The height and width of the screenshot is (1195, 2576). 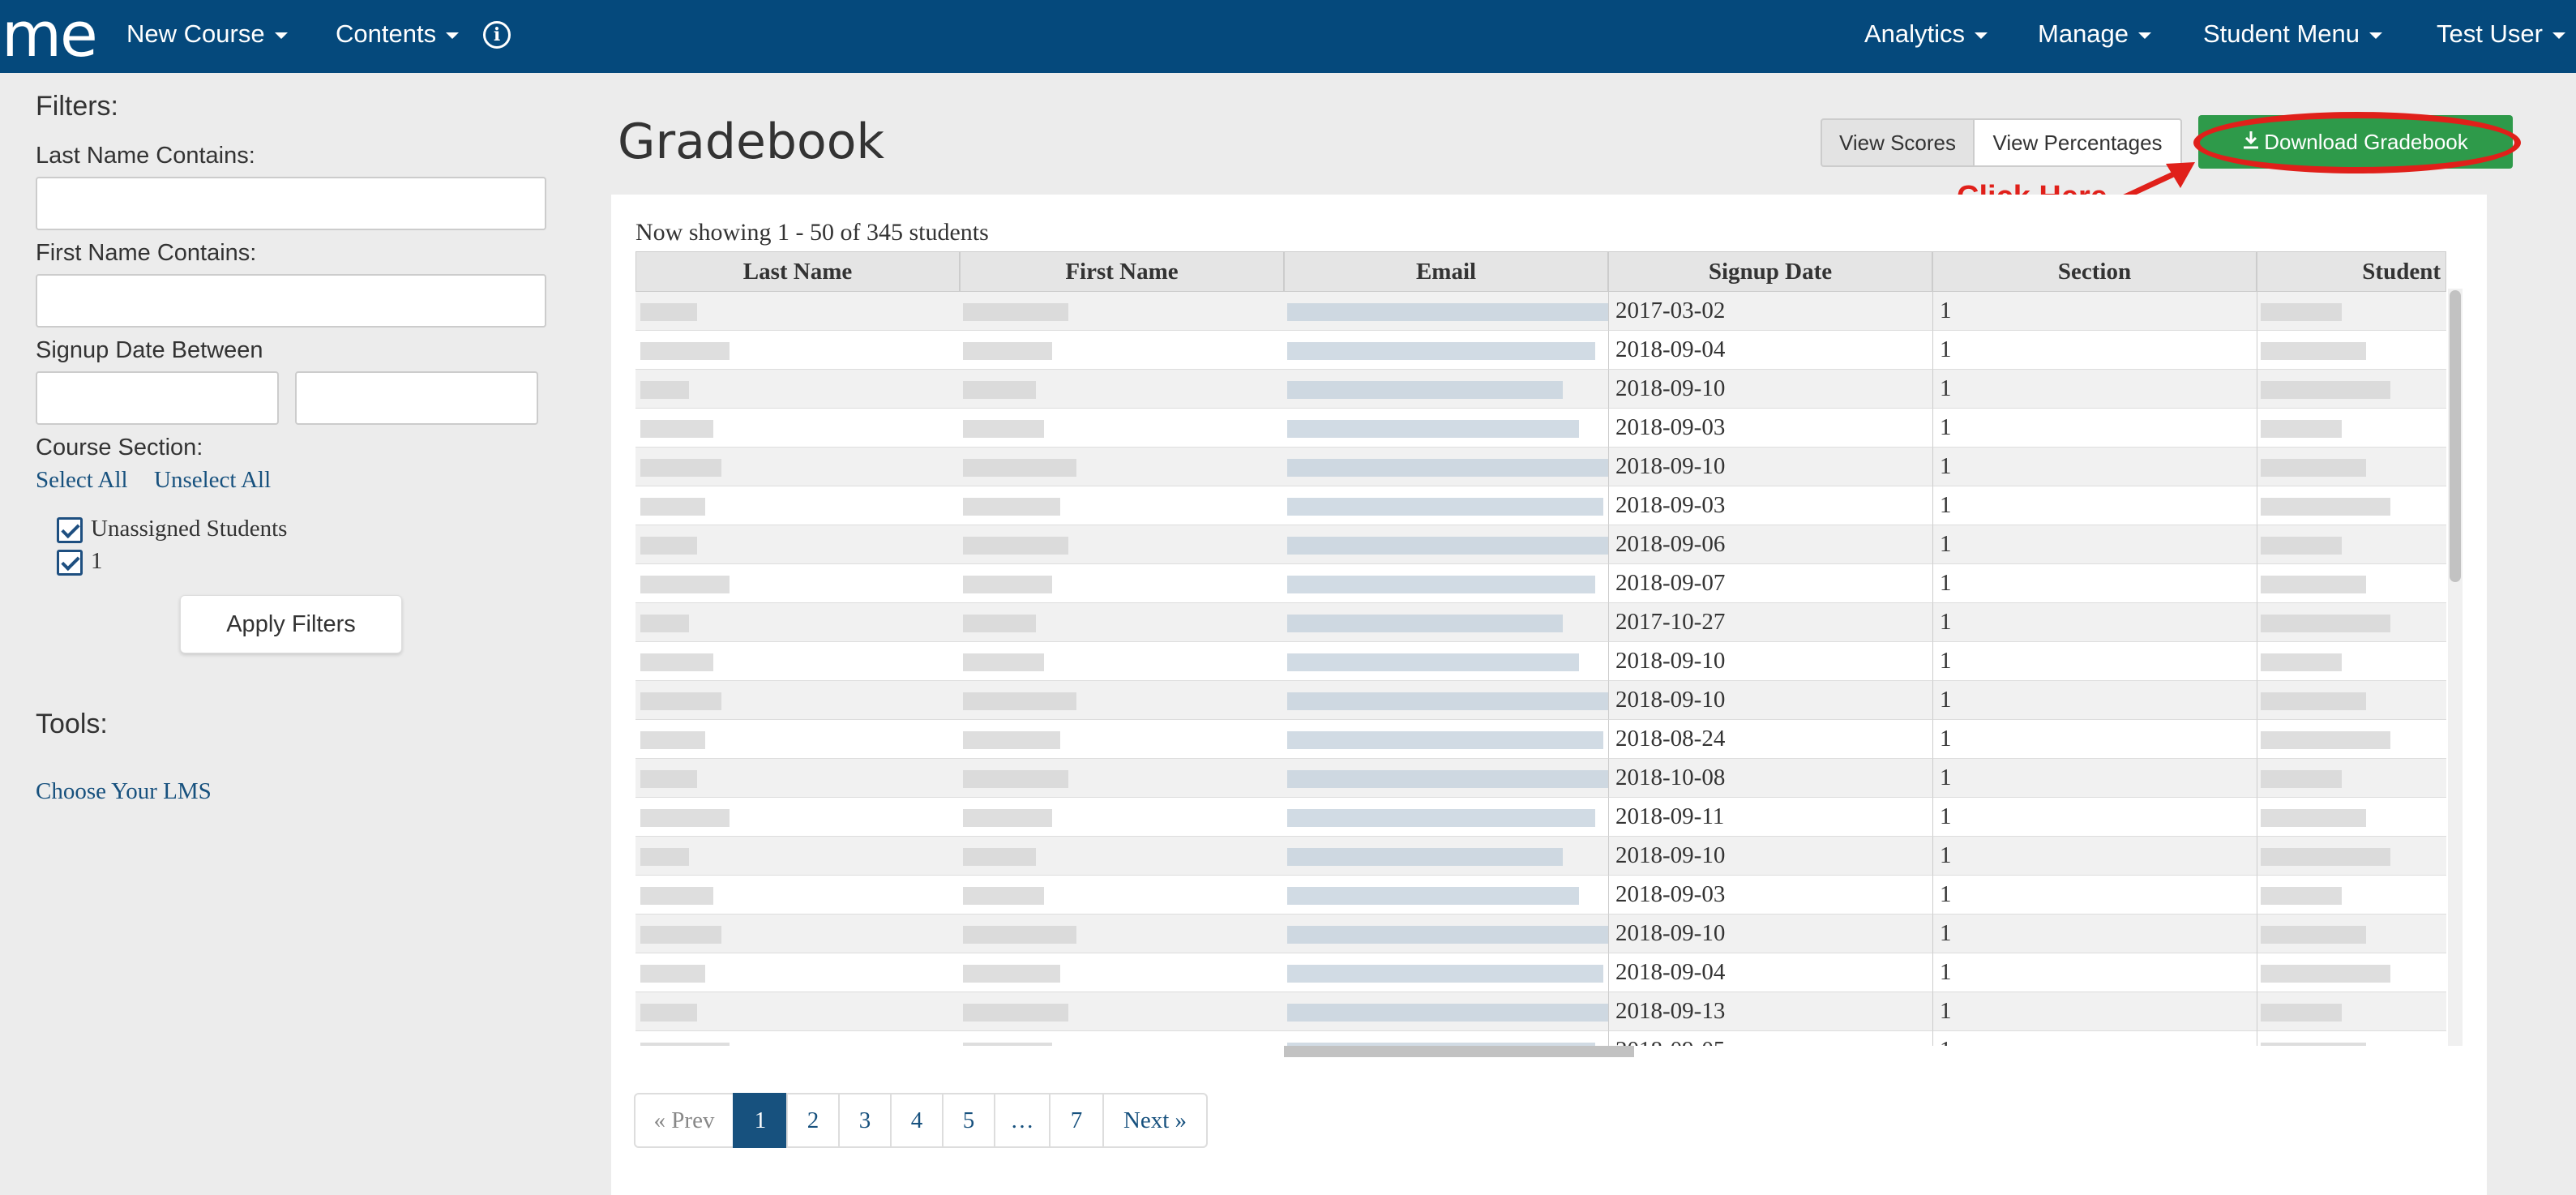 I want to click on signup-date-cell: 2018-09-03, so click(x=1770, y=506).